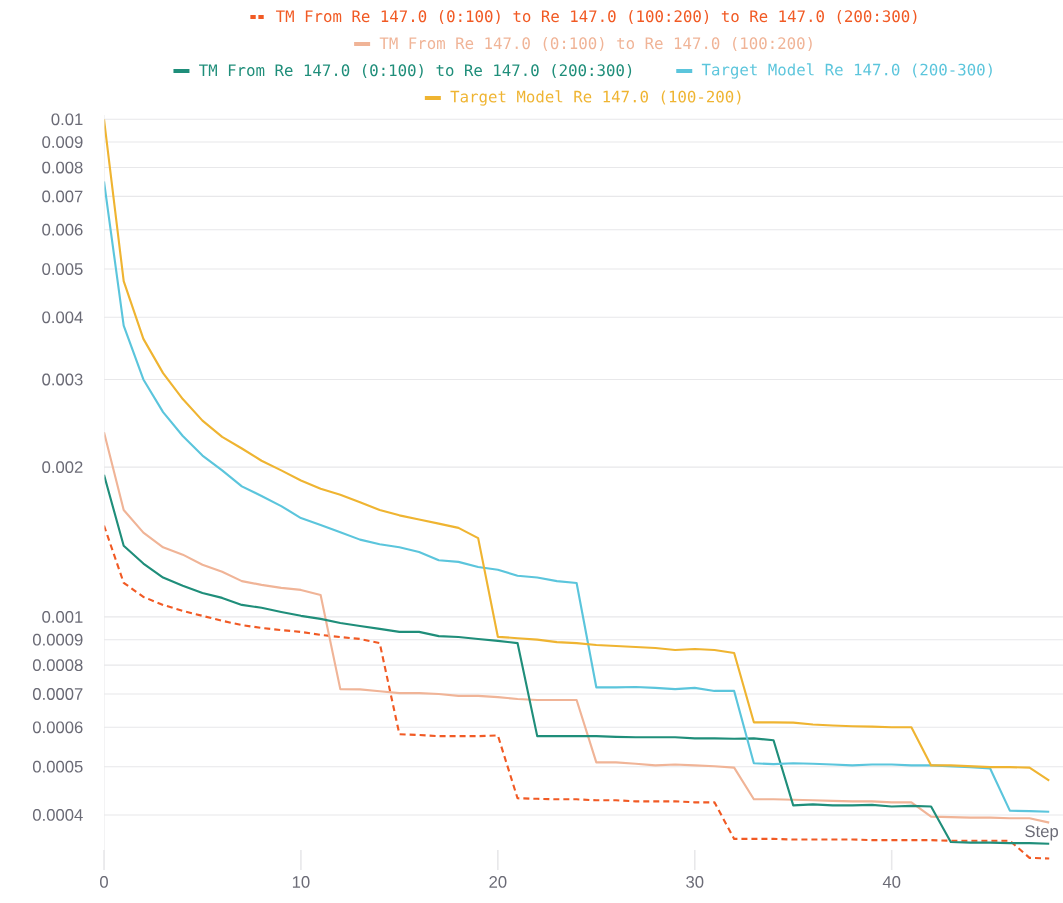  Describe the element at coordinates (57, 727) in the screenshot. I see `y-tick-label: 0.0006` at that location.